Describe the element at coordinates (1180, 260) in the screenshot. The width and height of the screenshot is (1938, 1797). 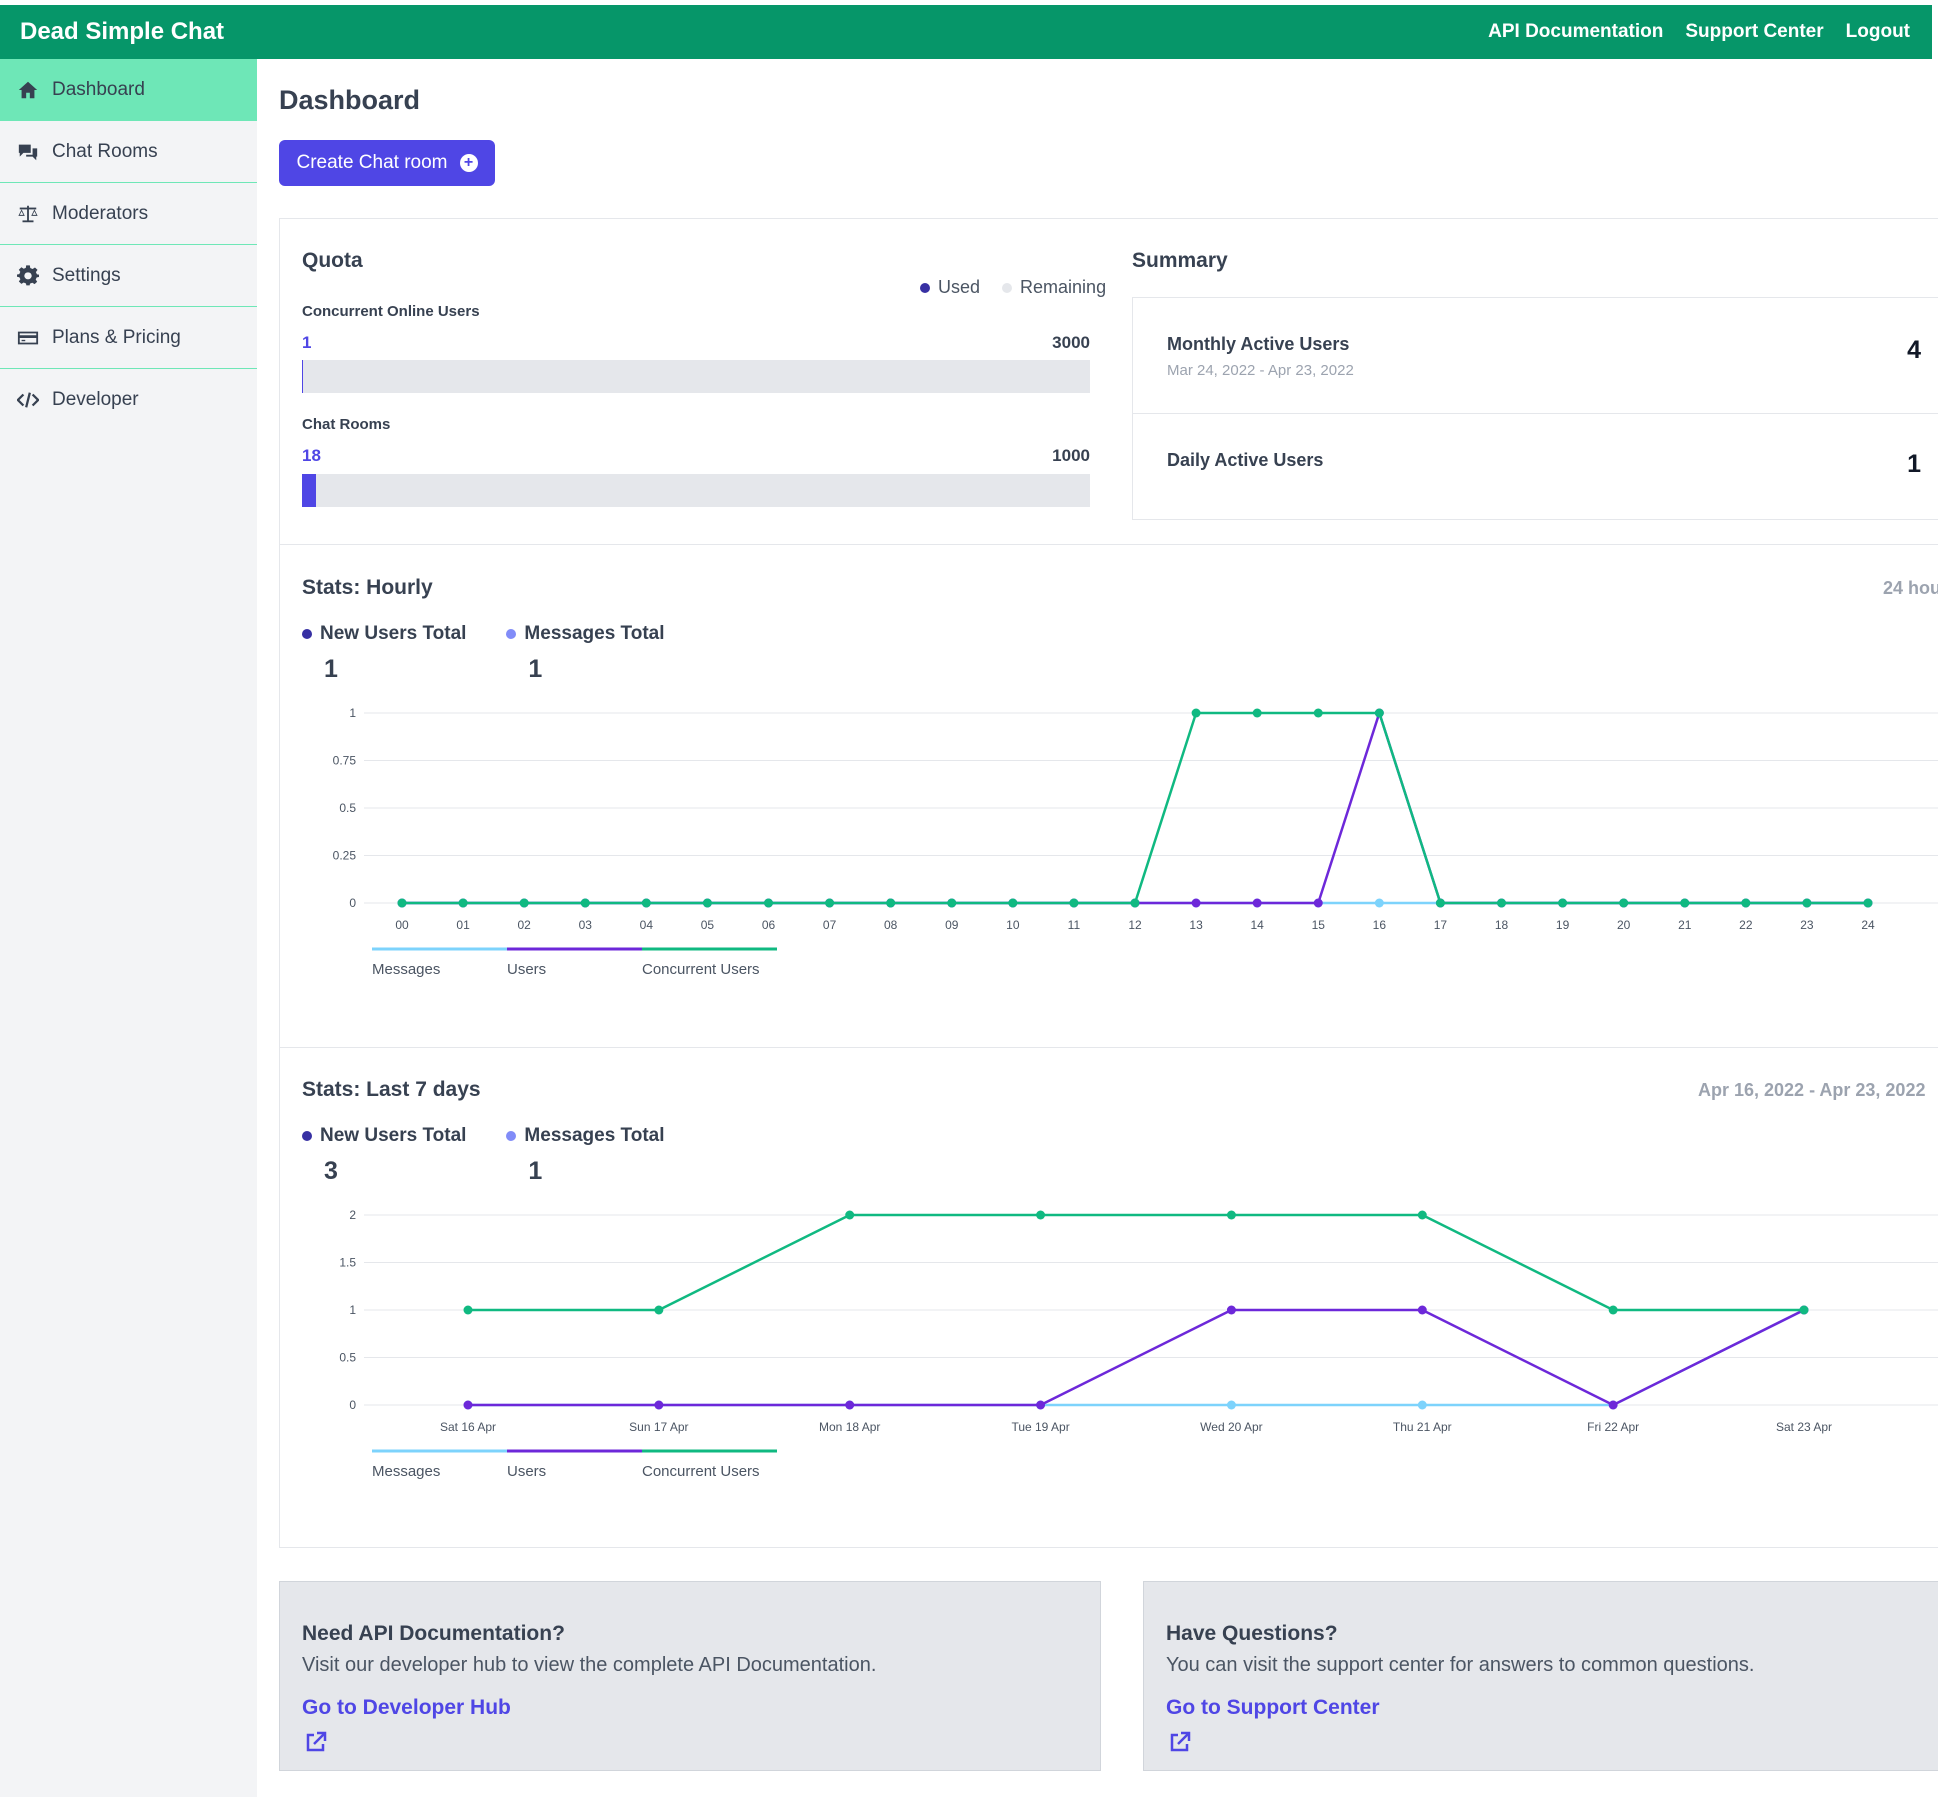
I see `summary-title: Summary` at that location.